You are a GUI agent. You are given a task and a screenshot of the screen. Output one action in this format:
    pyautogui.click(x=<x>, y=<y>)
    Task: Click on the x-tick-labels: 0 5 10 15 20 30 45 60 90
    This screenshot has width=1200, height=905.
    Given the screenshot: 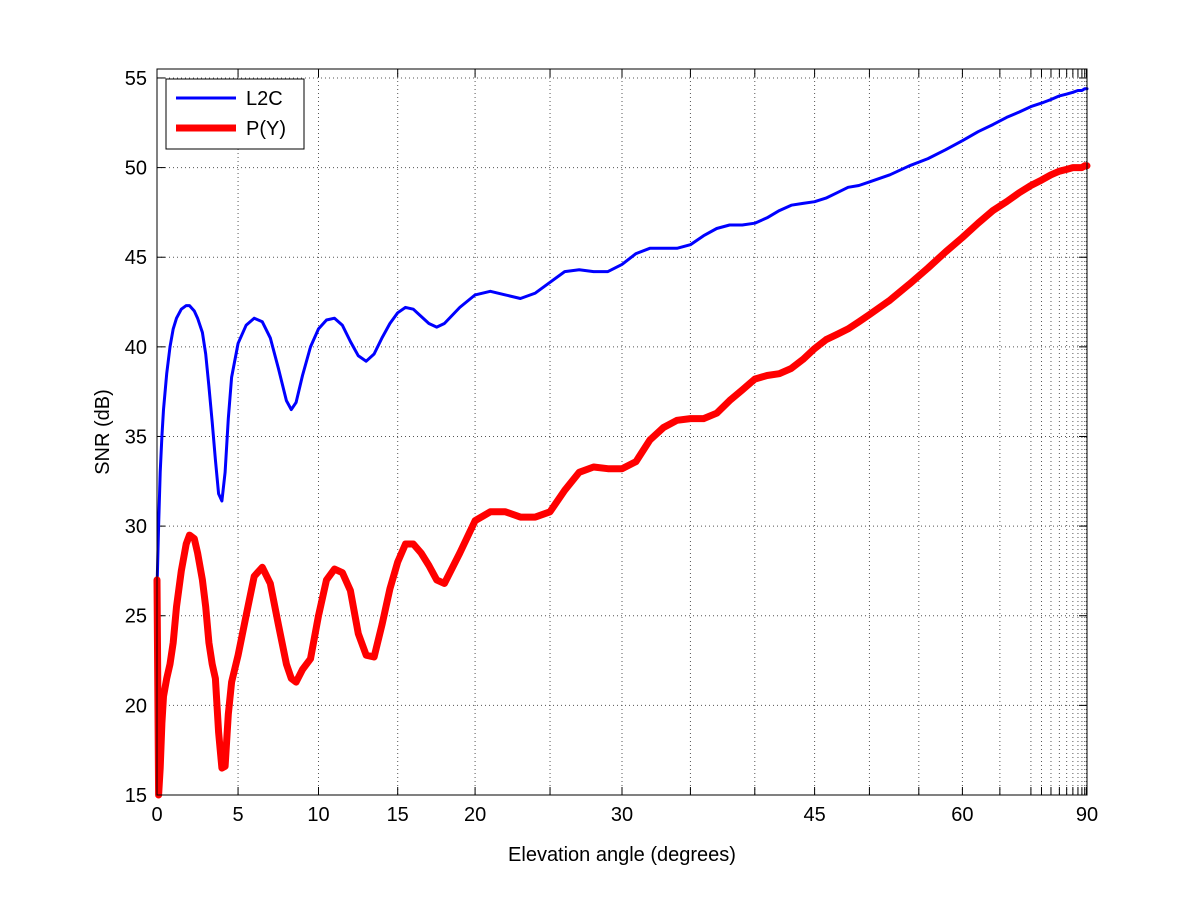 What is the action you would take?
    pyautogui.click(x=624, y=815)
    